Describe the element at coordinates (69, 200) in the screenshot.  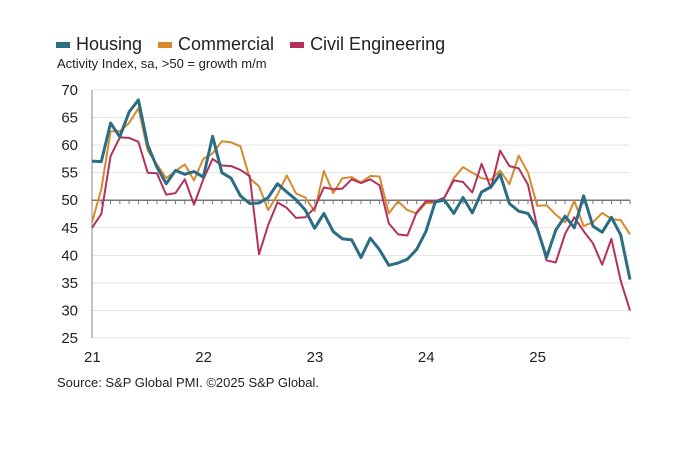
I see `y-tick-label: 50` at that location.